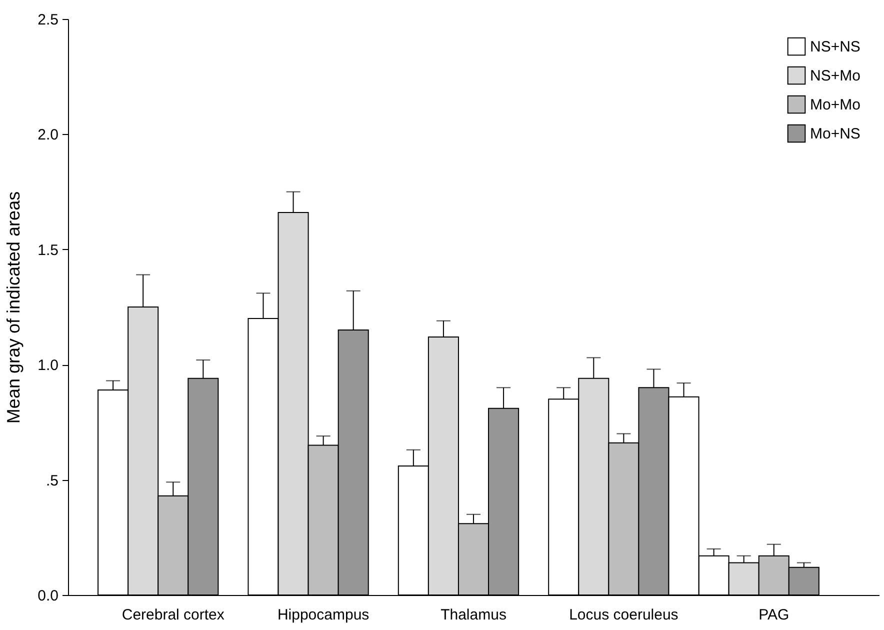  What do you see at coordinates (48, 20) in the screenshot?
I see `y-tick-label: 2.5` at bounding box center [48, 20].